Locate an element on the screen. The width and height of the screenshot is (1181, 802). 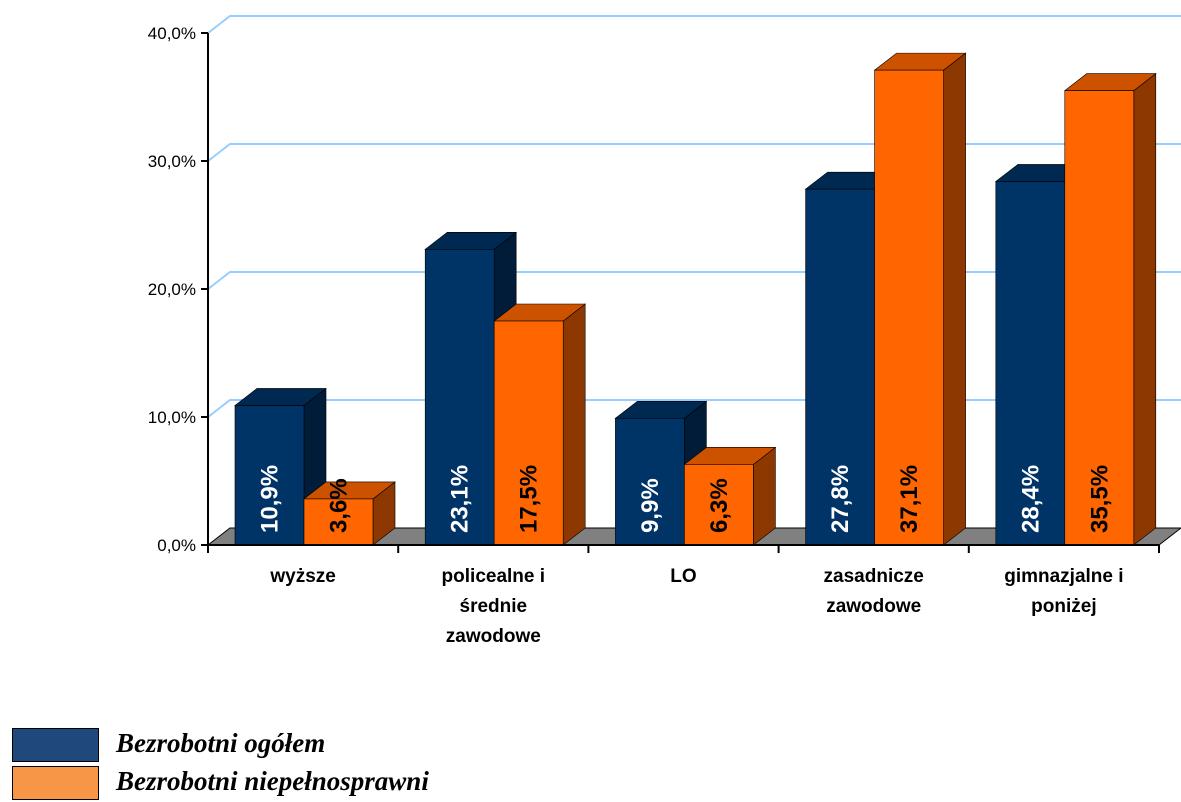
data-label: 23,1% is located at coordinates (460, 499).